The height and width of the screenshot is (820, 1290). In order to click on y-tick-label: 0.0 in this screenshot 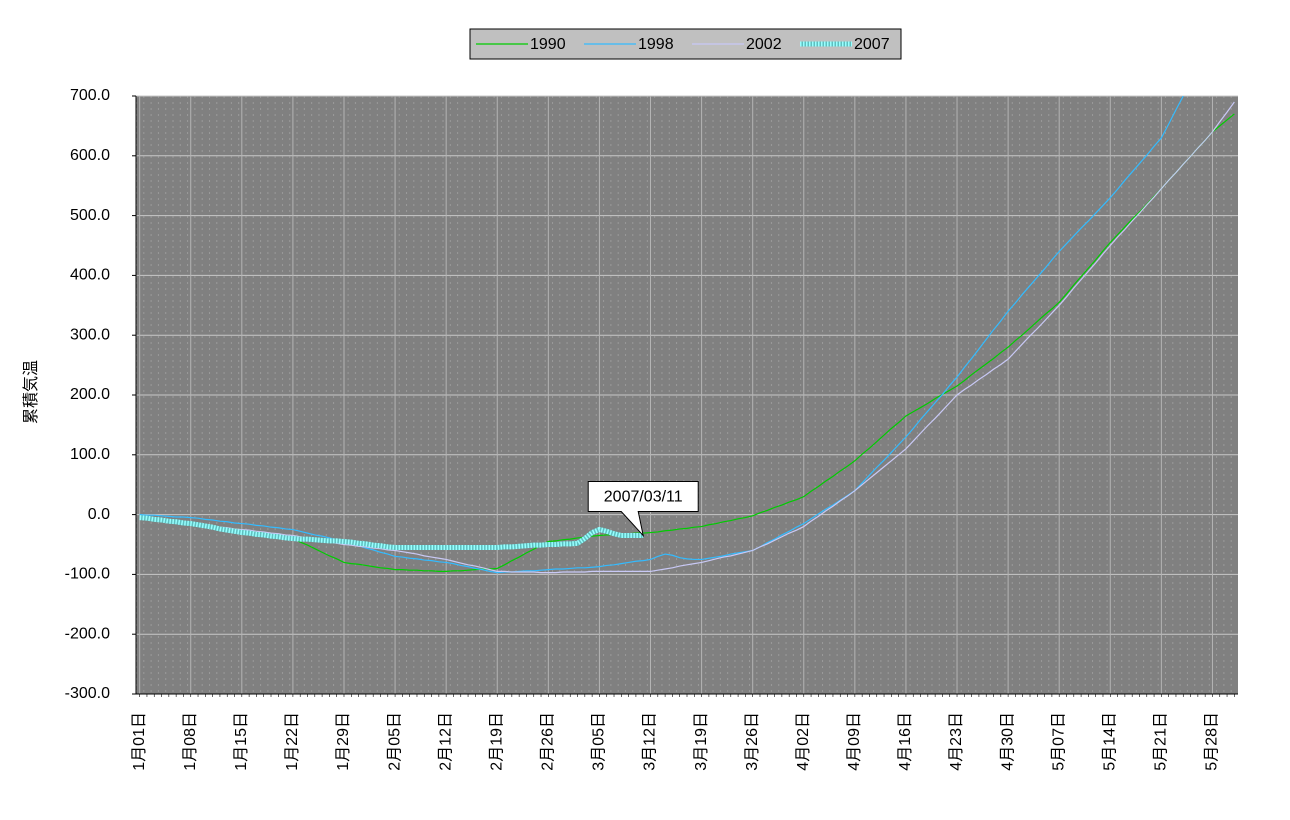, I will do `click(99, 514)`.